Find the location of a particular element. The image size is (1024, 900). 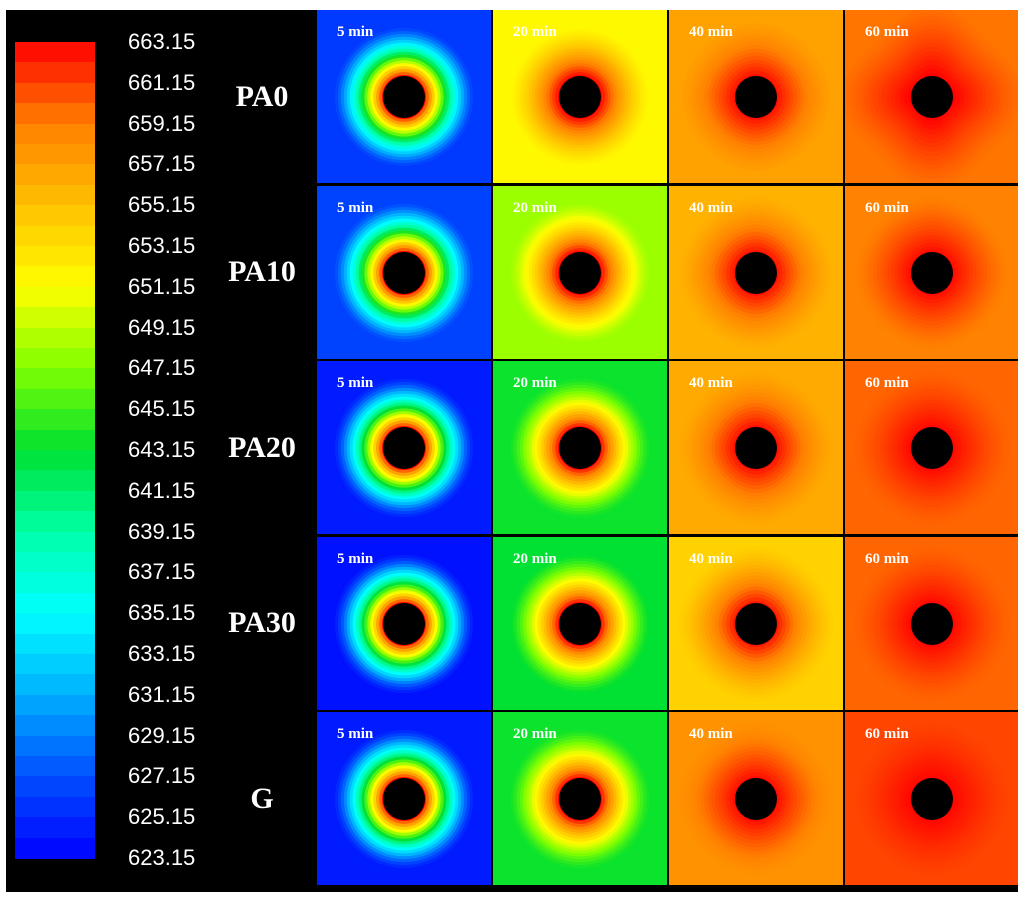

colorbar is located at coordinates (55, 450).